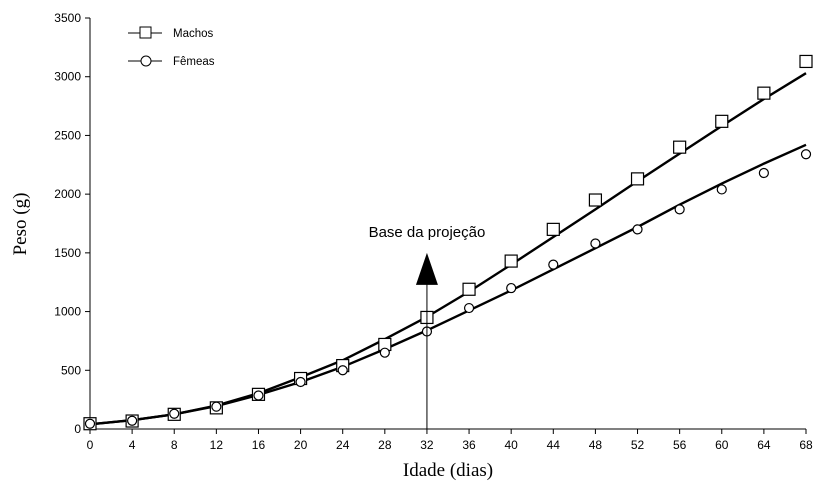  What do you see at coordinates (301, 445) in the screenshot?
I see `x-tick-label: 20` at bounding box center [301, 445].